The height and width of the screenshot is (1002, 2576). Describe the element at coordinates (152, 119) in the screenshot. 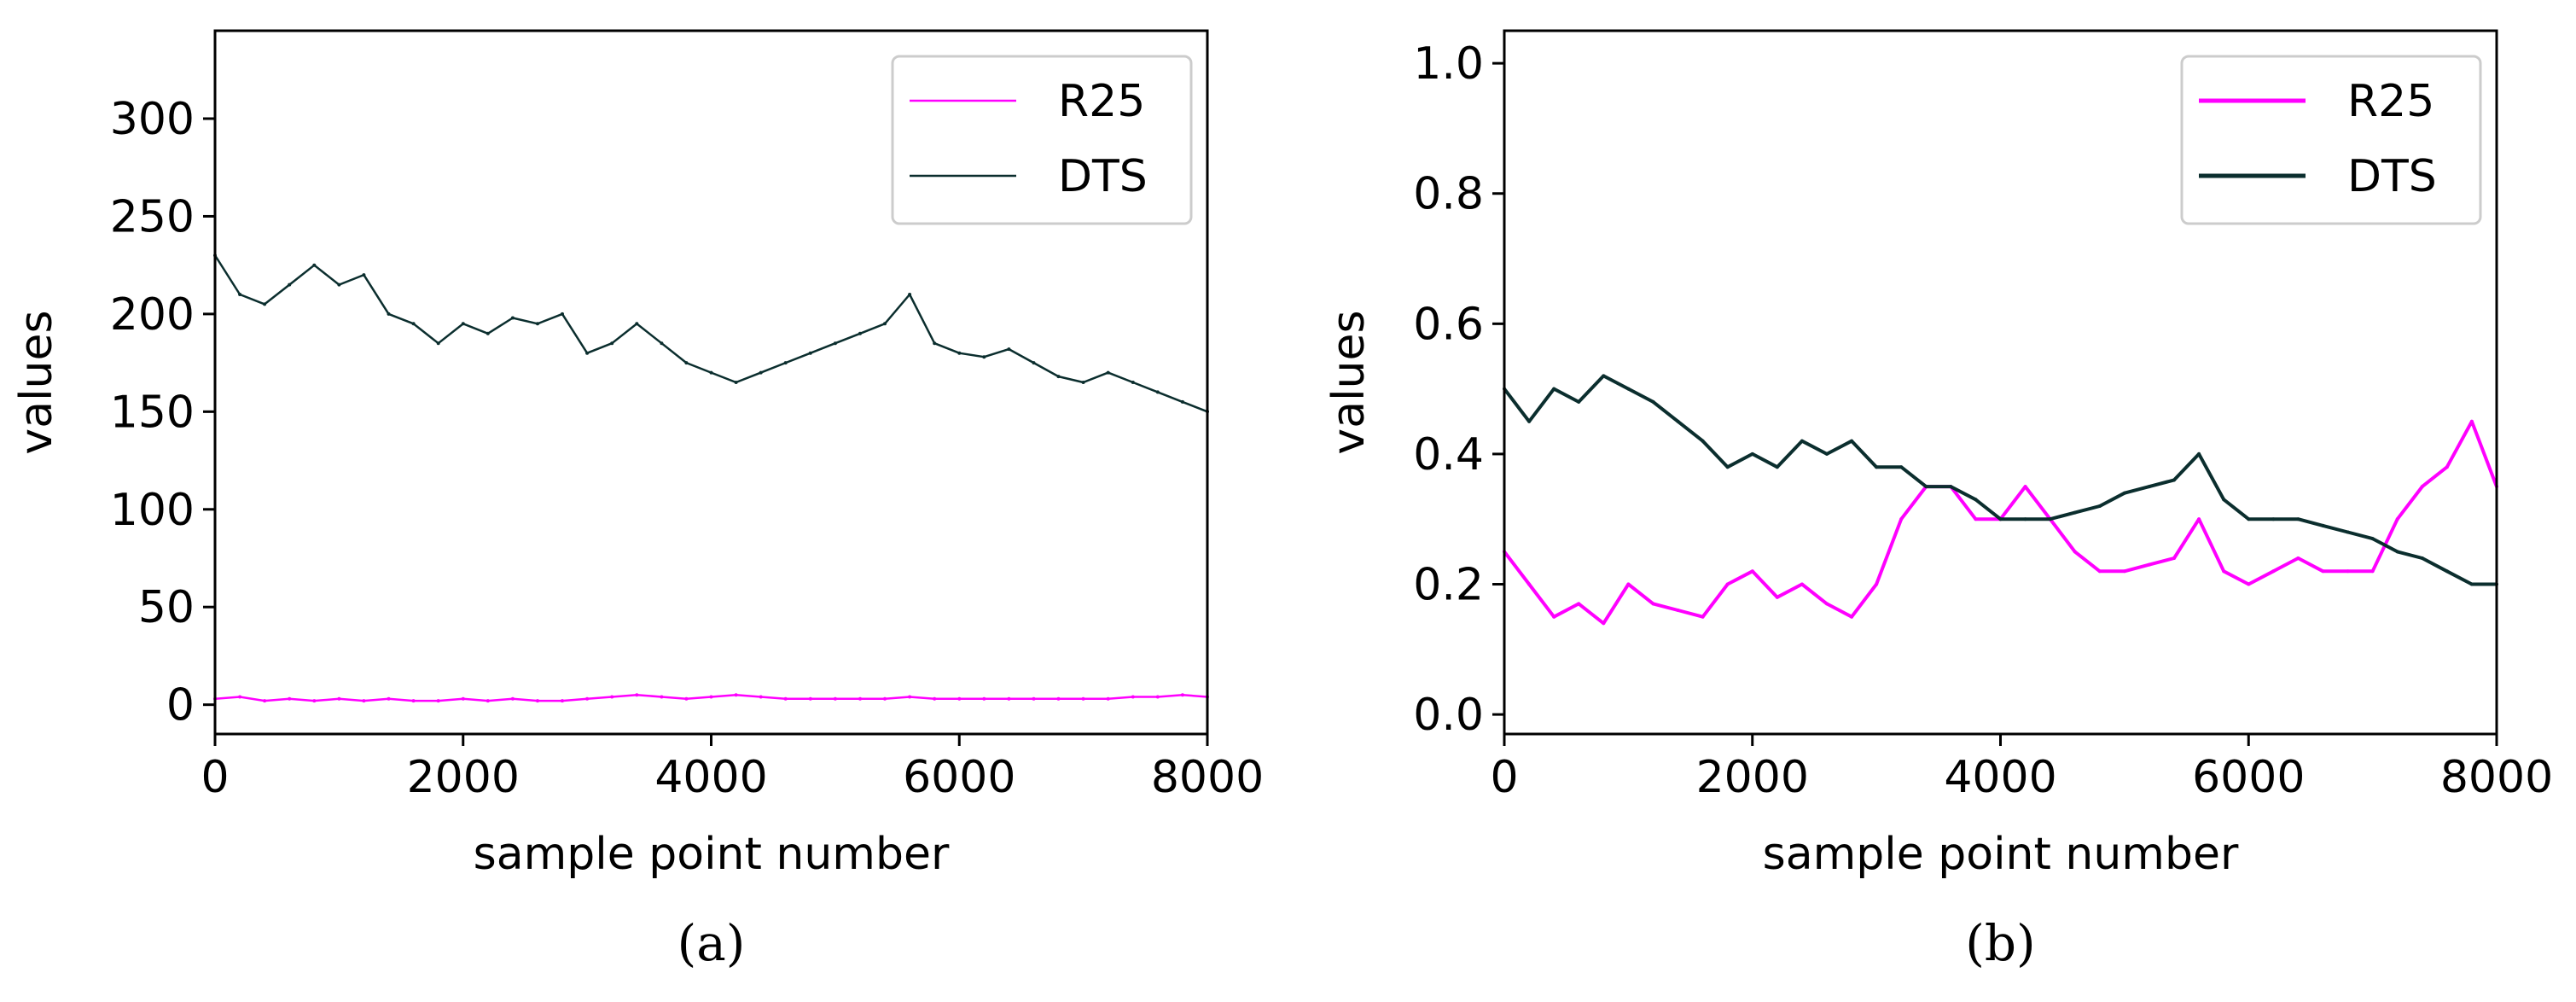

I see `y-tick-label: 300` at that location.